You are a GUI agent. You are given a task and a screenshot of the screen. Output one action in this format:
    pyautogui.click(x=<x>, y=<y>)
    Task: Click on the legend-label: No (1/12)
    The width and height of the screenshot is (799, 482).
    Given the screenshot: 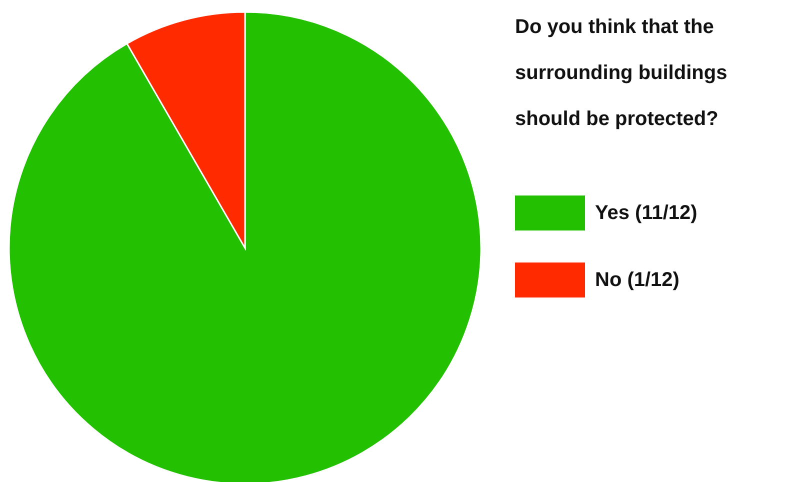 What is the action you would take?
    pyautogui.click(x=637, y=280)
    